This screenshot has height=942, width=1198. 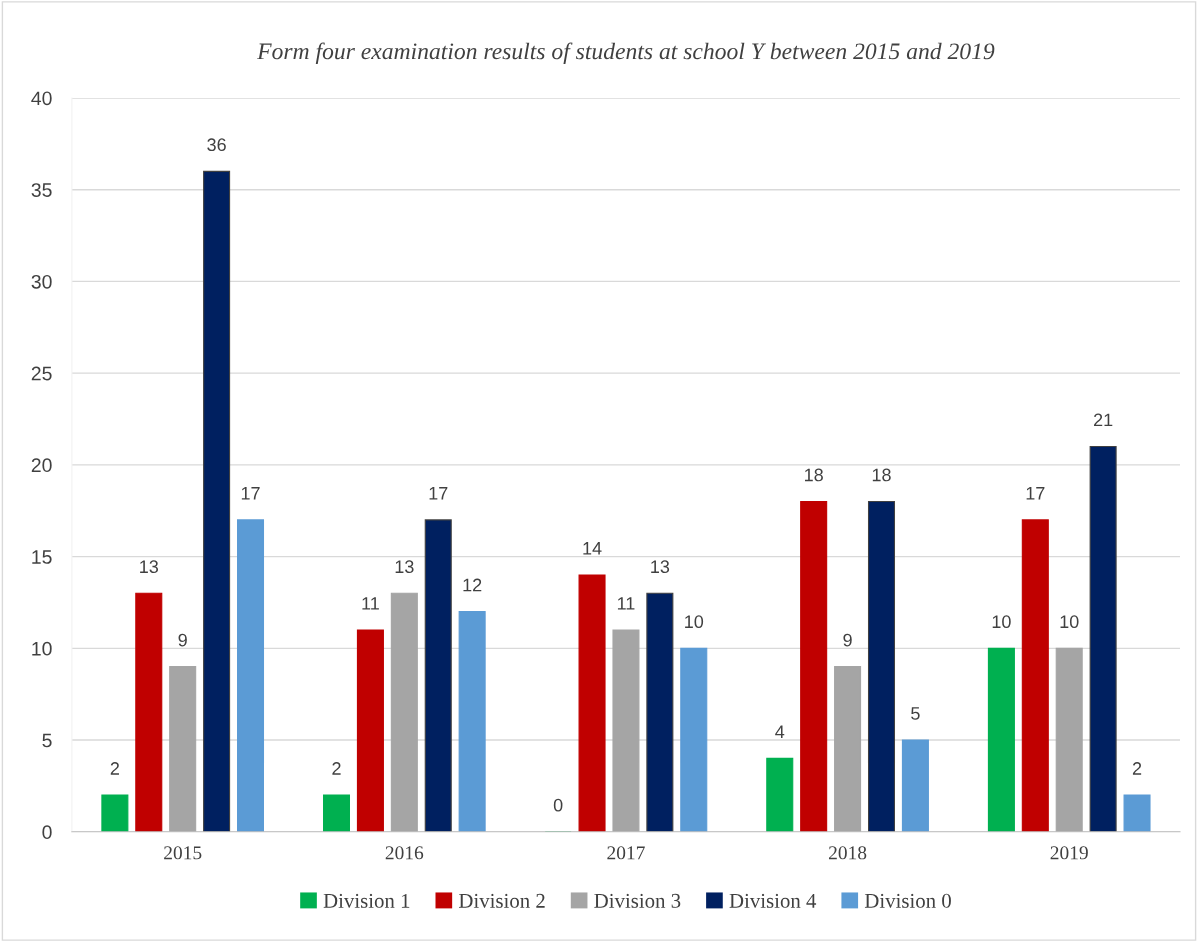 I want to click on legend-label: Division 2, so click(x=502, y=900).